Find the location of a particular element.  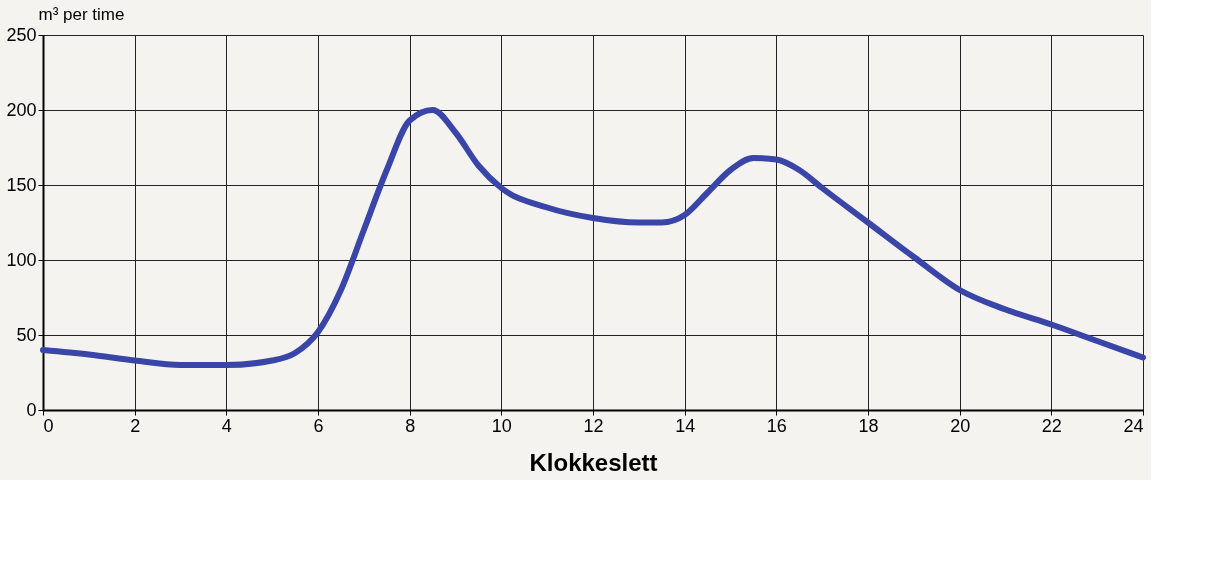

x-tick-label: 4 is located at coordinates (226, 425).